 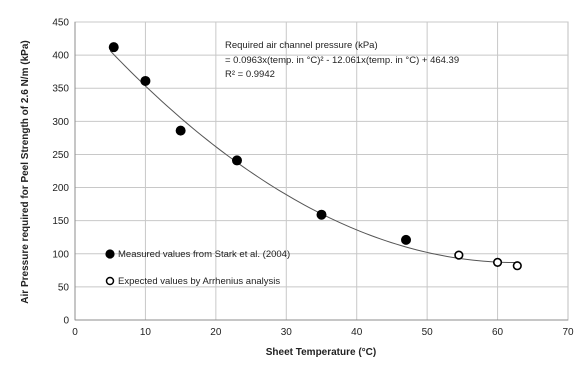 What do you see at coordinates (60, 89) in the screenshot?
I see `y-tick-label: 350` at bounding box center [60, 89].